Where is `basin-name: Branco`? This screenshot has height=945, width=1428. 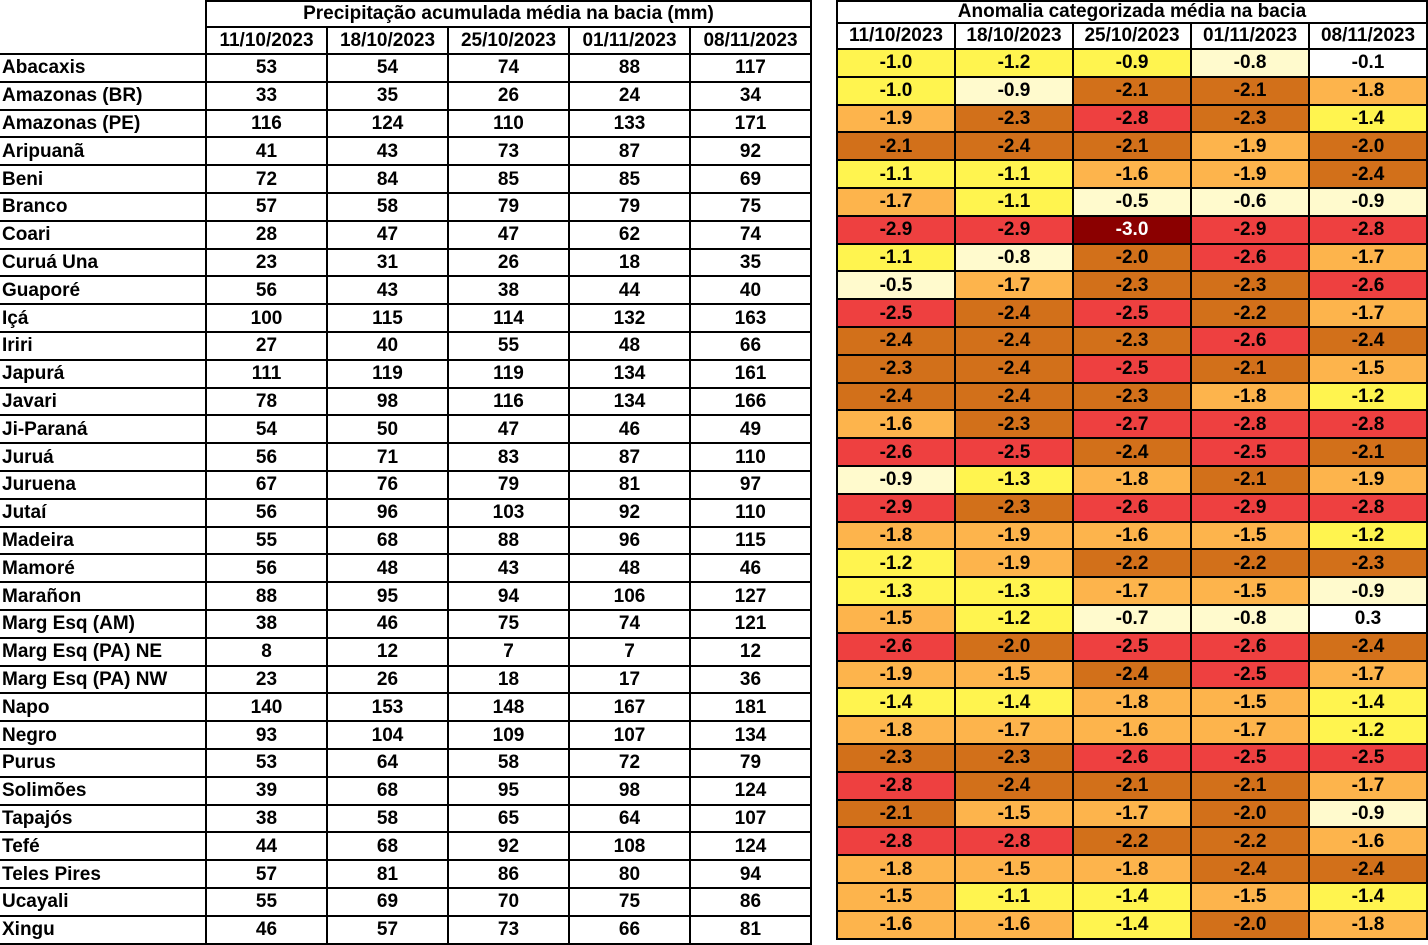
basin-name: Branco is located at coordinates (103, 206).